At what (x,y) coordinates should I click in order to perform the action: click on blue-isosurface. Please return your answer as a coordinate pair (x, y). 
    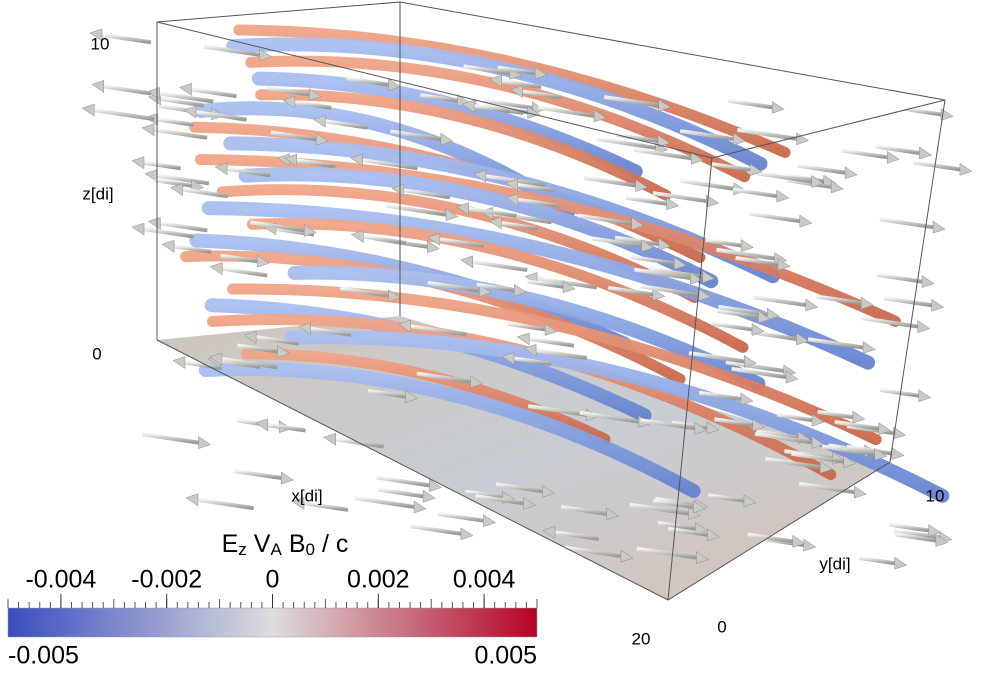
    Looking at the image, I should click on (447, 125).